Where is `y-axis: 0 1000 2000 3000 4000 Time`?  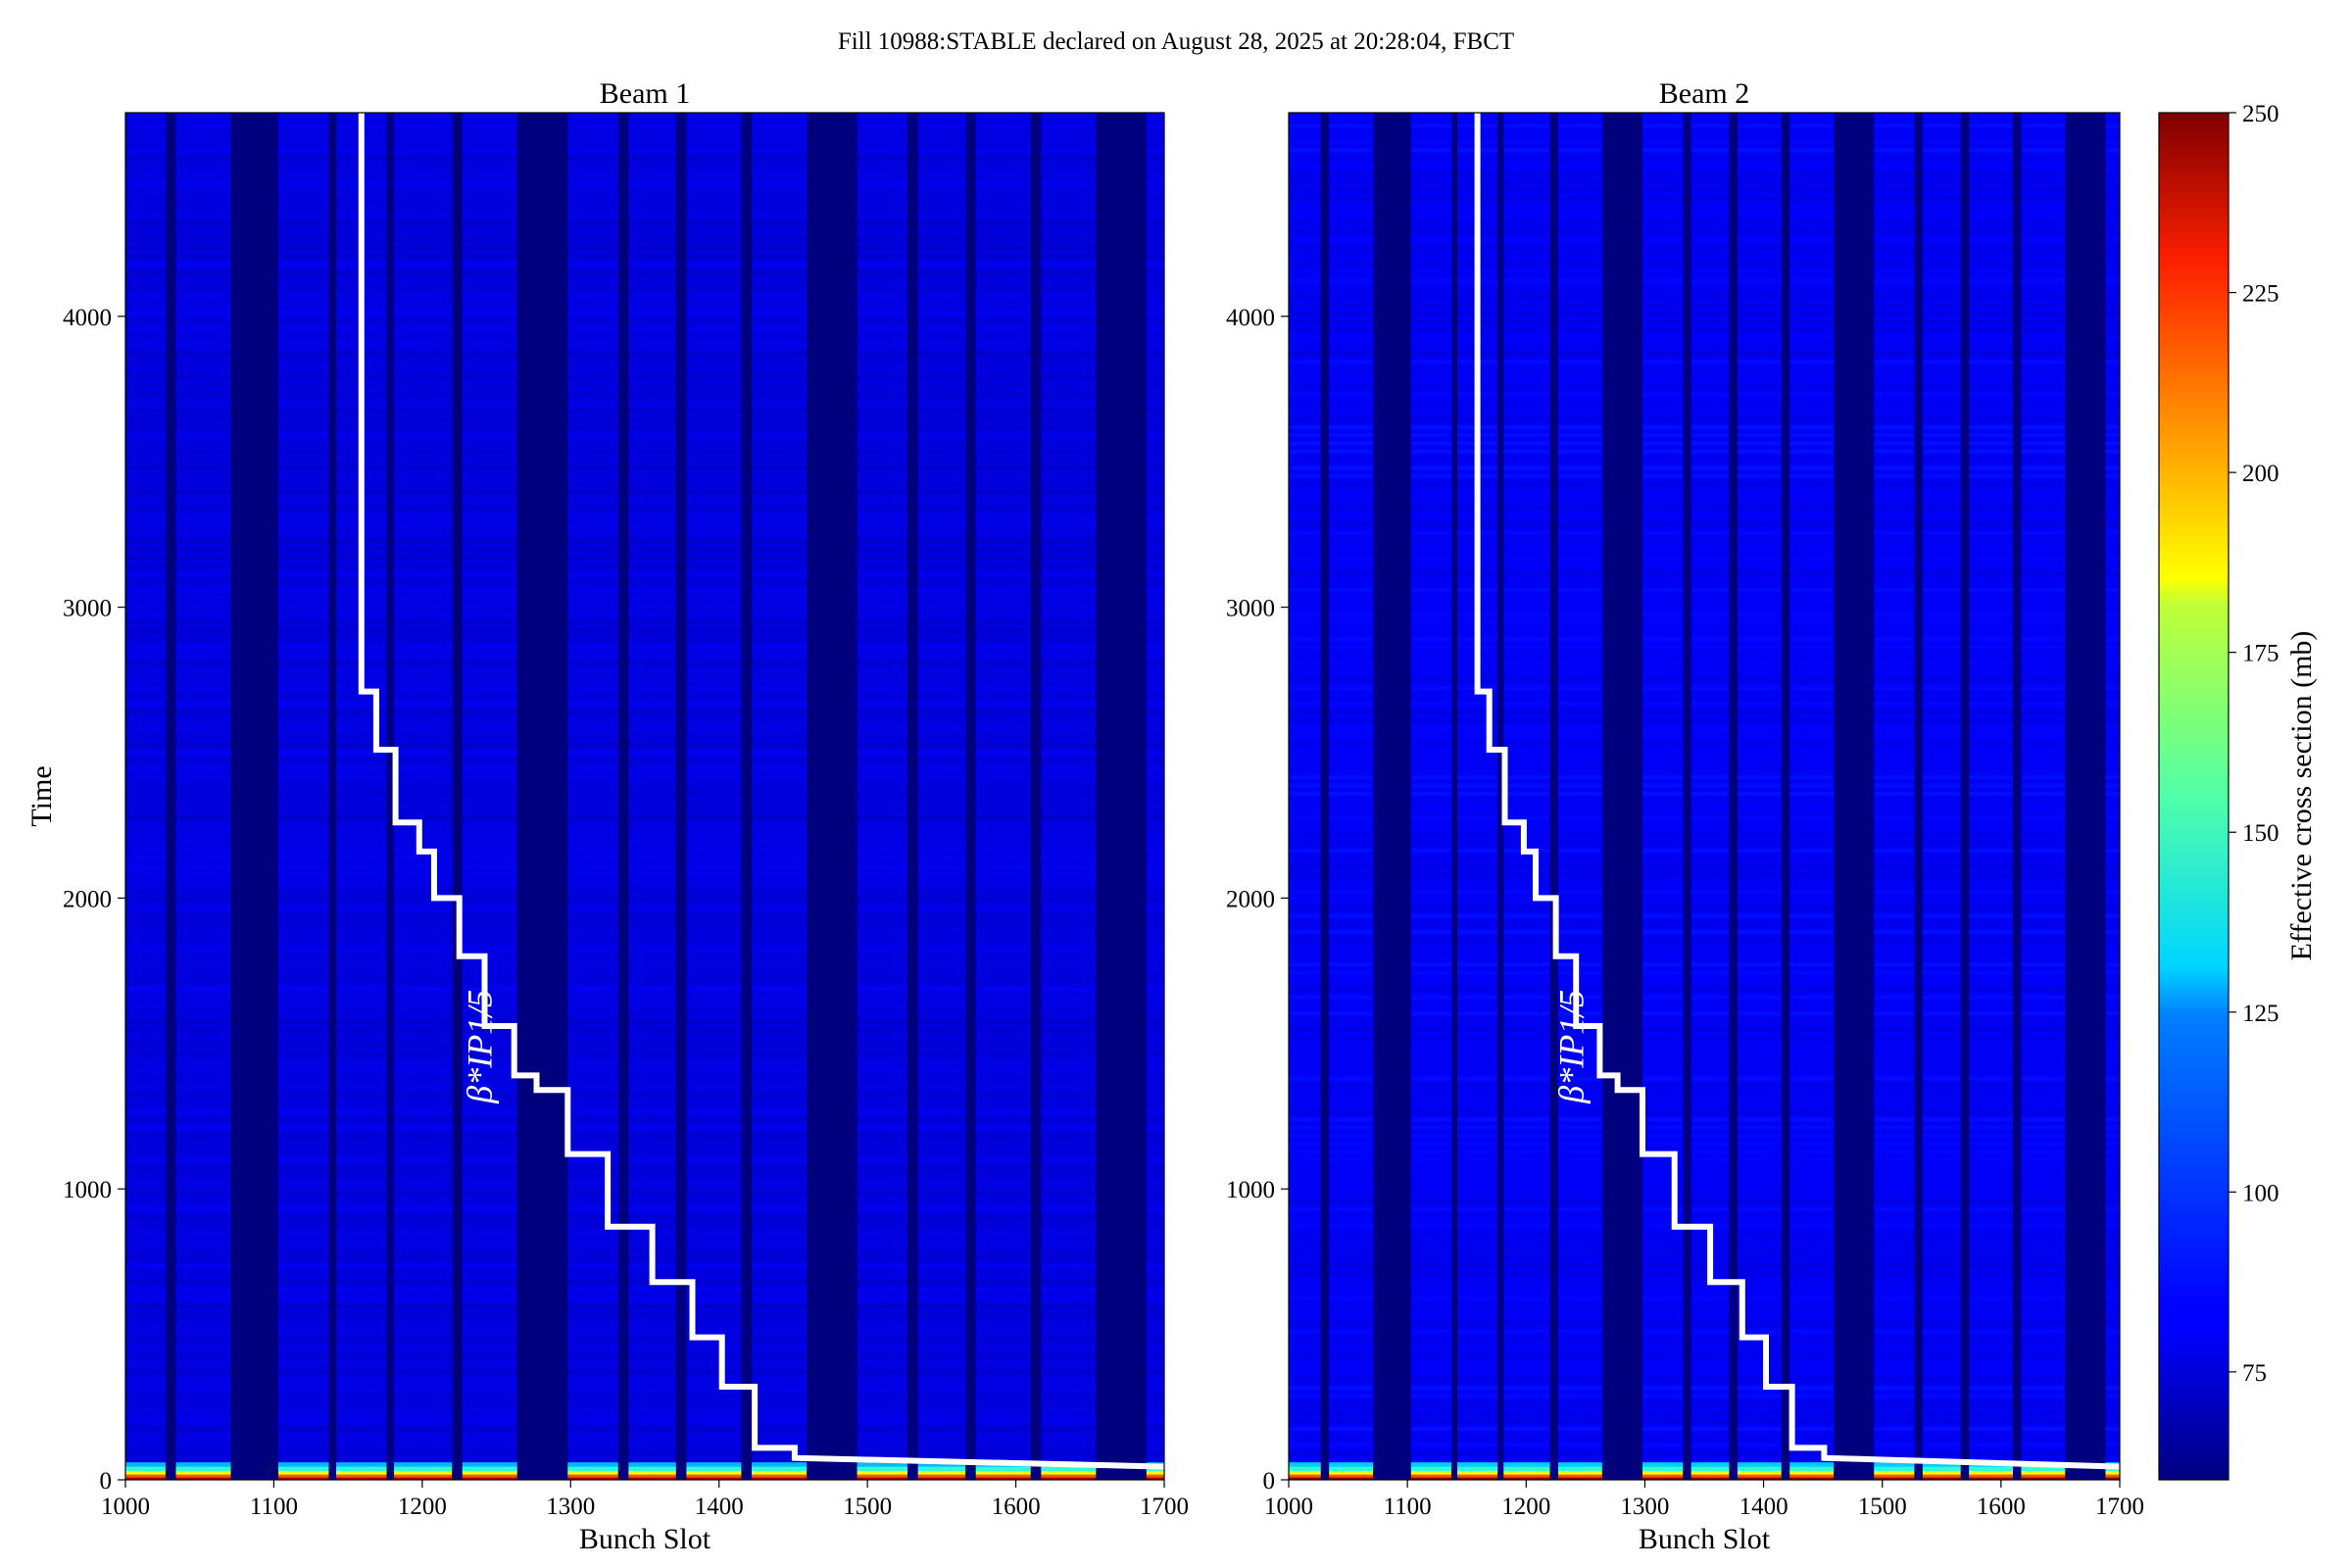 y-axis: 0 1000 2000 3000 4000 Time is located at coordinates (75, 899).